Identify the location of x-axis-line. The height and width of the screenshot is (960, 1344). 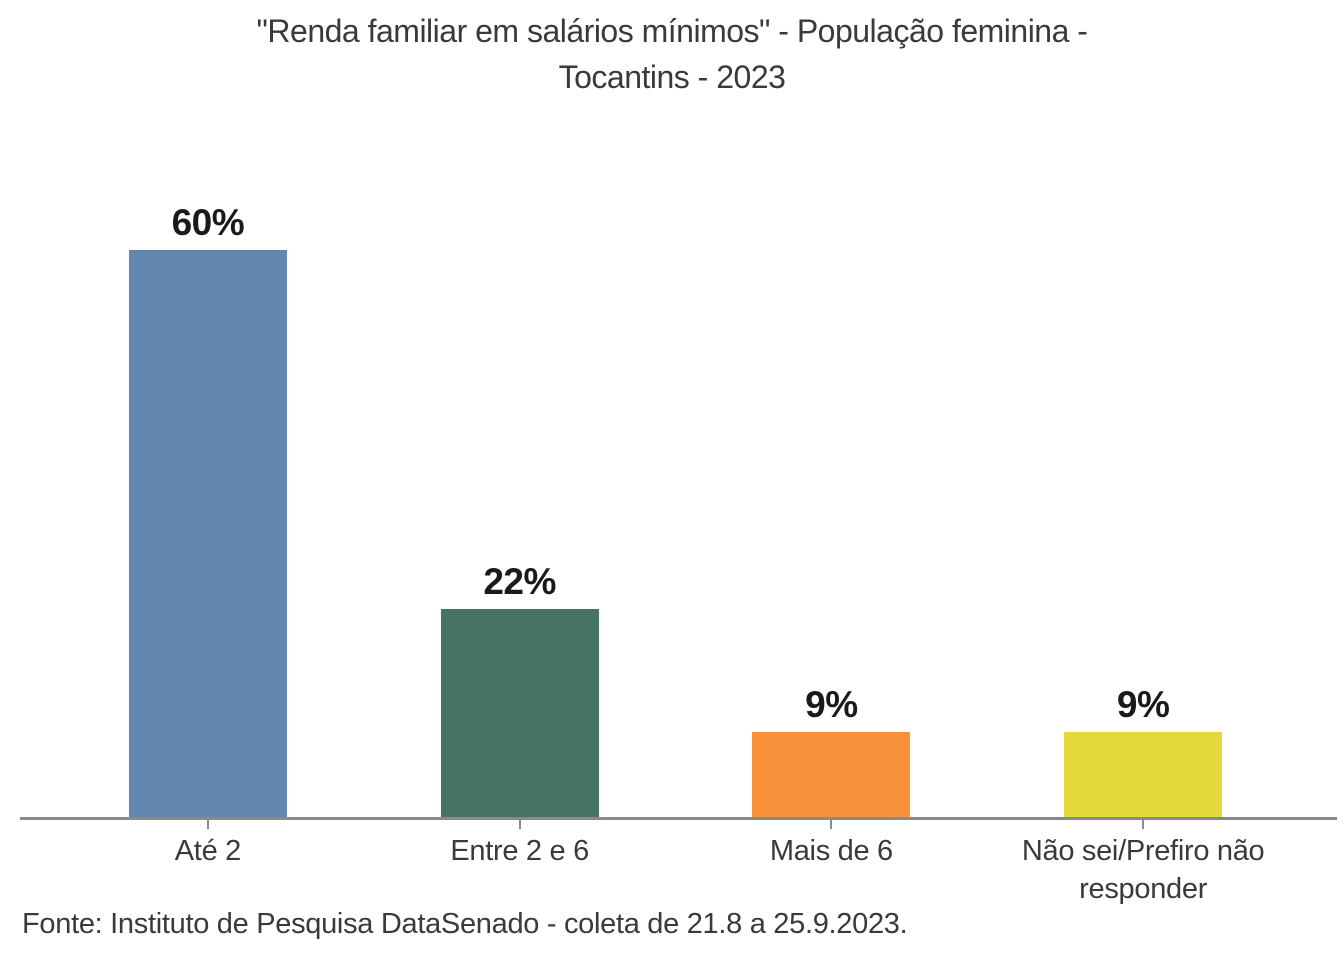
(678, 818).